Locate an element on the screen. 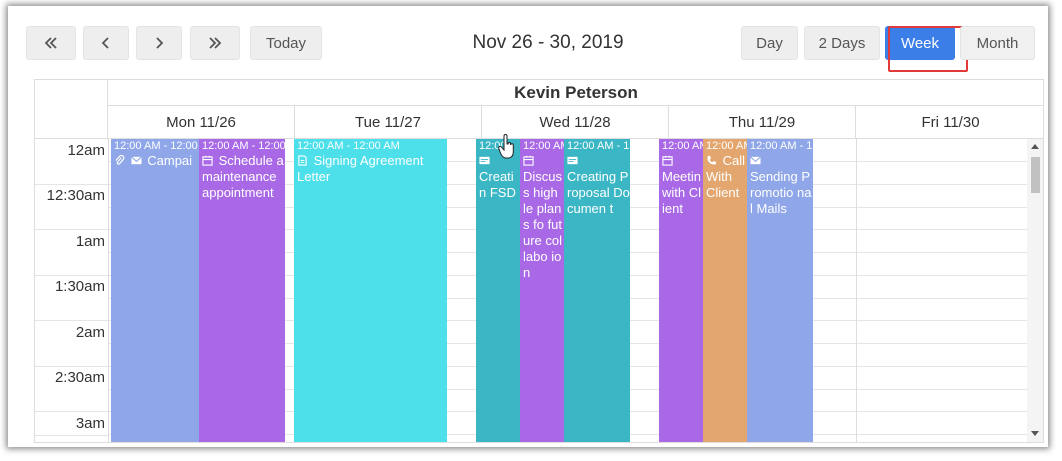  event-meeting-client: 12:00 AM Meetin with Client is located at coordinates (681, 290).